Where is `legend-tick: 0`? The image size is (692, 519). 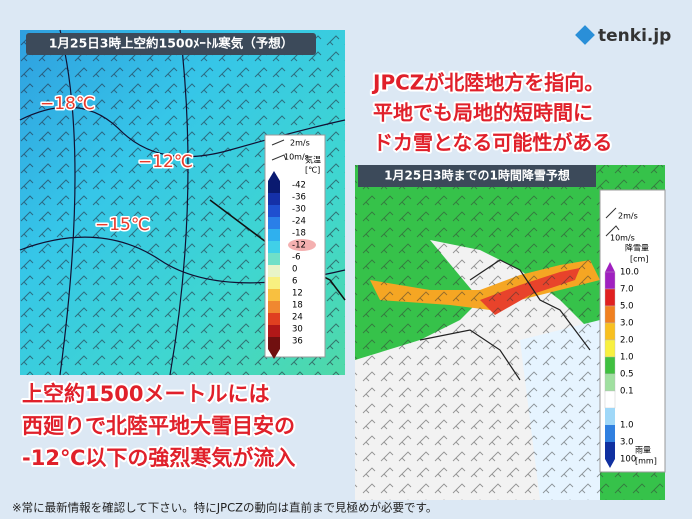 legend-tick: 0 is located at coordinates (294, 270).